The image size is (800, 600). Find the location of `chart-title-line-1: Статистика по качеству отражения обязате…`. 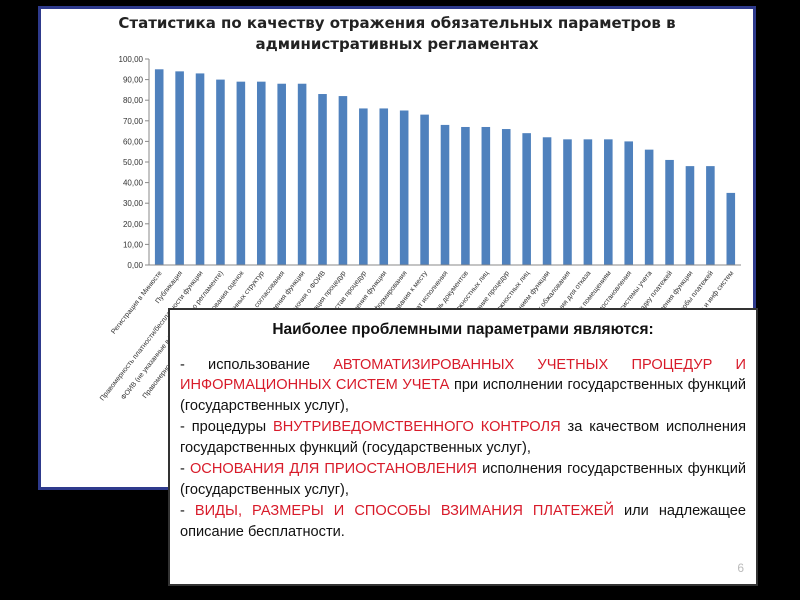

chart-title-line-1: Статистика по качеству отражения обязате… is located at coordinates (397, 23).